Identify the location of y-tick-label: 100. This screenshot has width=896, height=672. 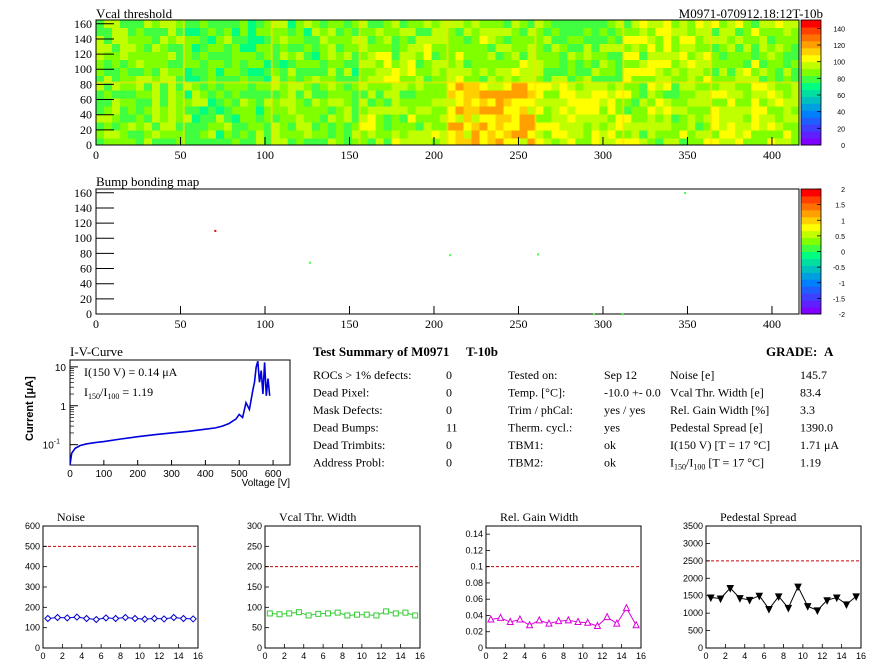
(254, 607).